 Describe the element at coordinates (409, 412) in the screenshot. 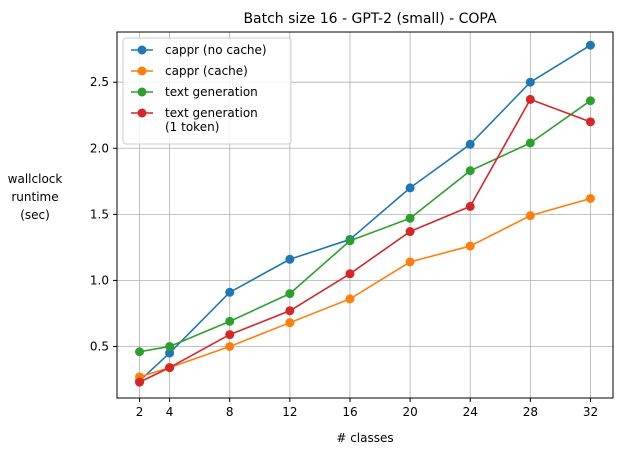

I see `x-tick-label: 20` at that location.